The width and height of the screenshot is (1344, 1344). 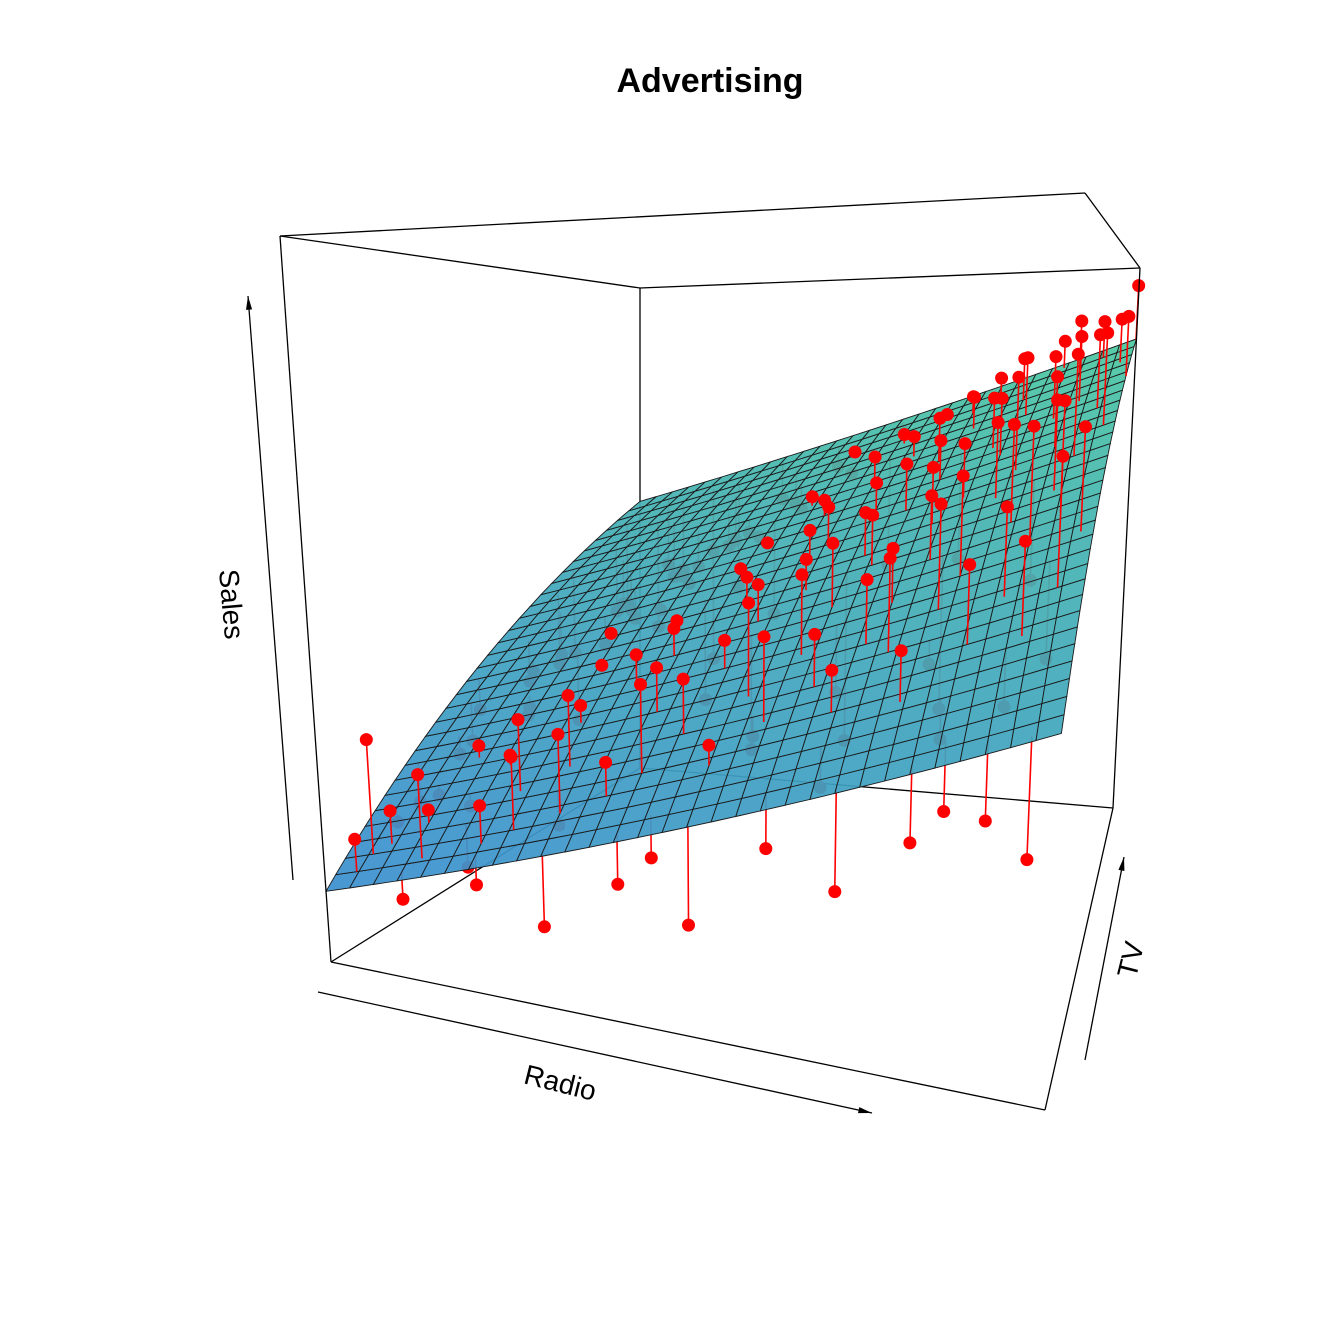 I want to click on axis-label-sales: Sales, so click(x=231, y=604).